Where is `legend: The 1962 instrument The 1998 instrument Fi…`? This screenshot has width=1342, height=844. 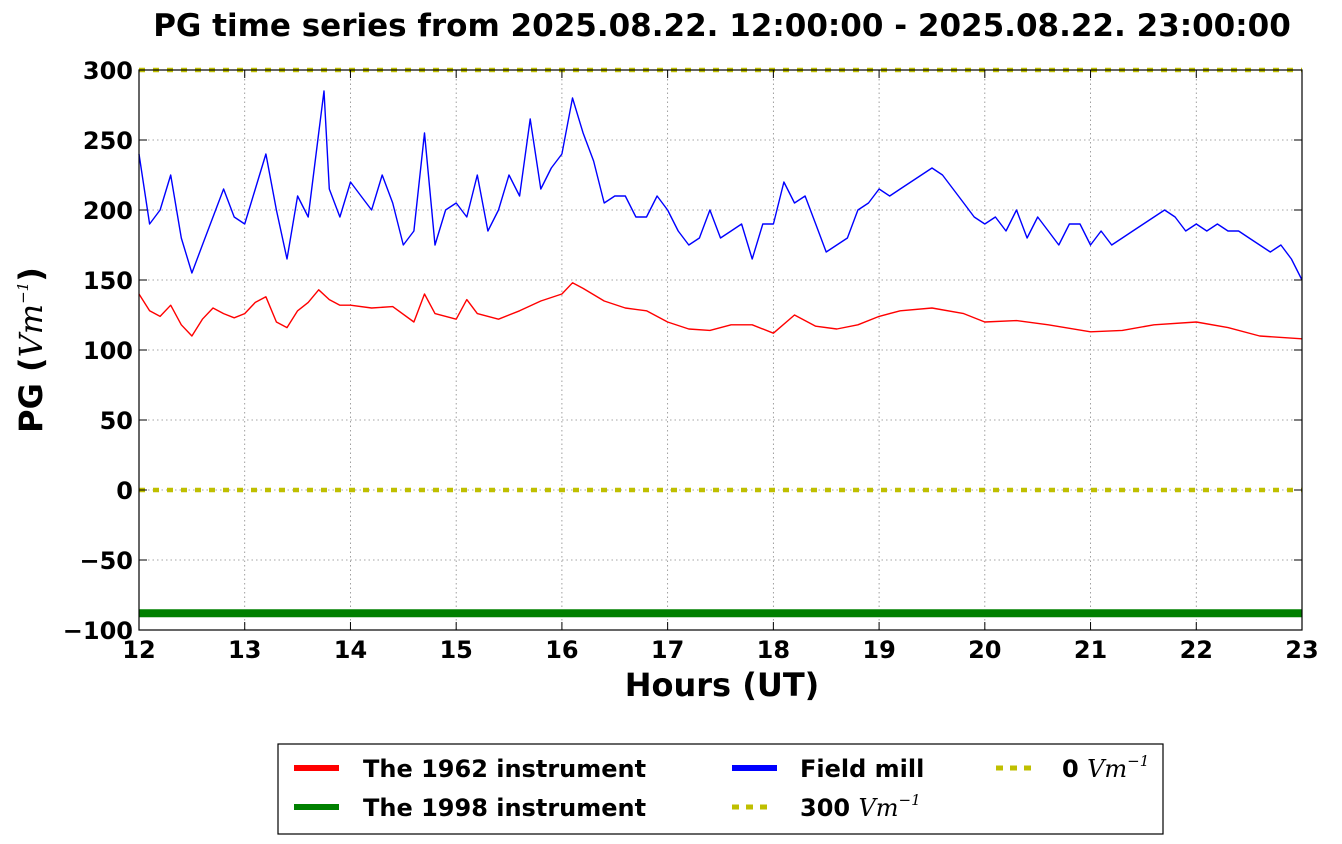 legend: The 1962 instrument The 1998 instrument Fi… is located at coordinates (720, 789).